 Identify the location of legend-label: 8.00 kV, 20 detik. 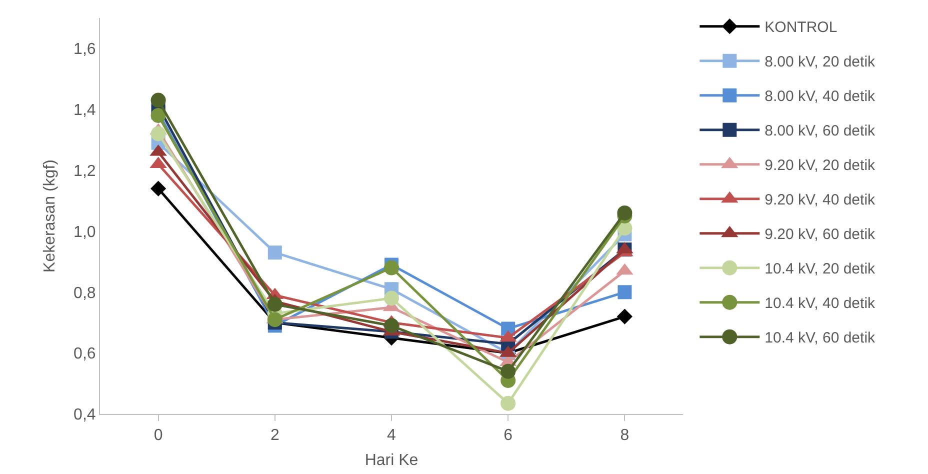
(820, 62).